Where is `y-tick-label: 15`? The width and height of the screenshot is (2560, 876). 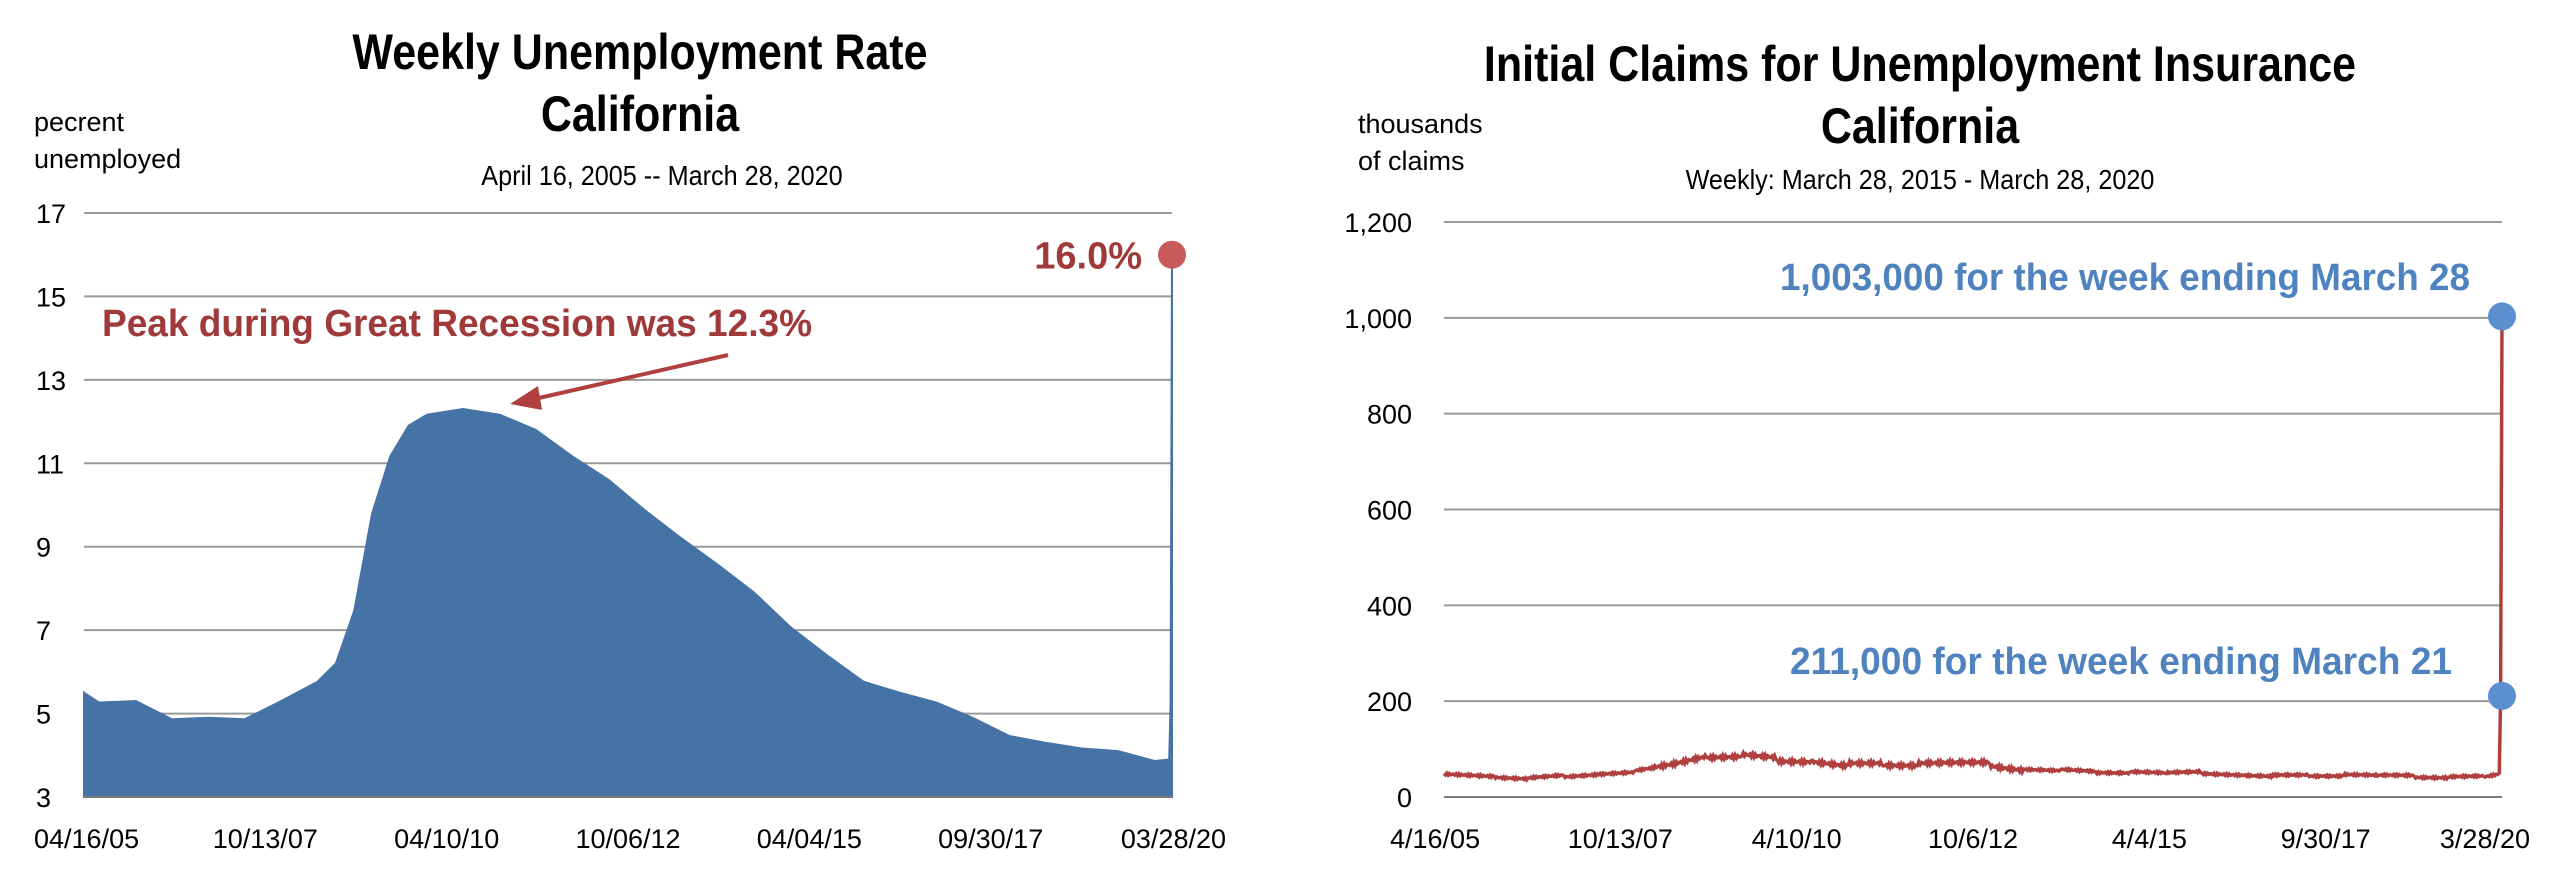
y-tick-label: 15 is located at coordinates (51, 297).